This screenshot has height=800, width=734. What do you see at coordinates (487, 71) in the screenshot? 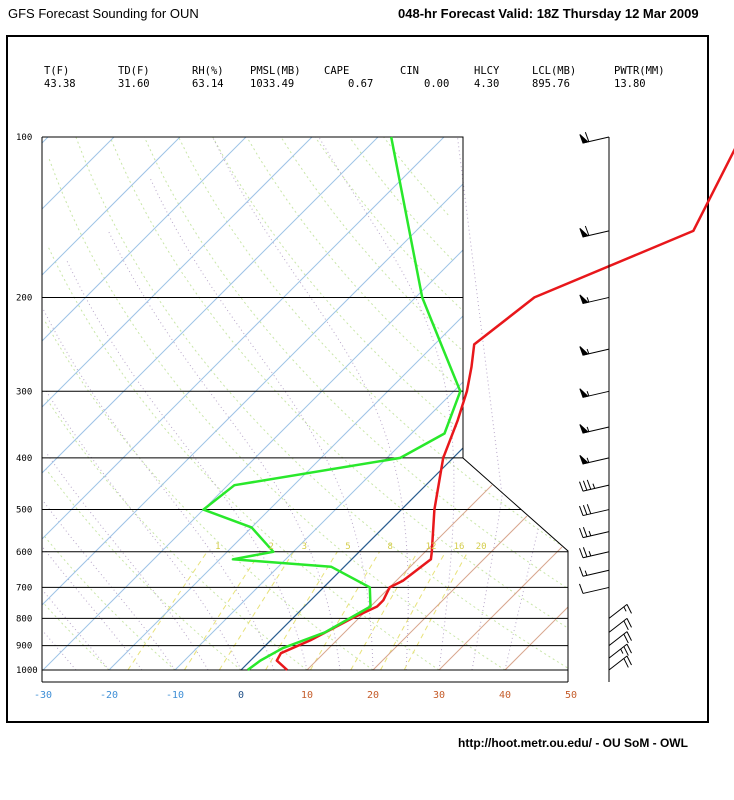
I see `stat-label: HLCY` at bounding box center [487, 71].